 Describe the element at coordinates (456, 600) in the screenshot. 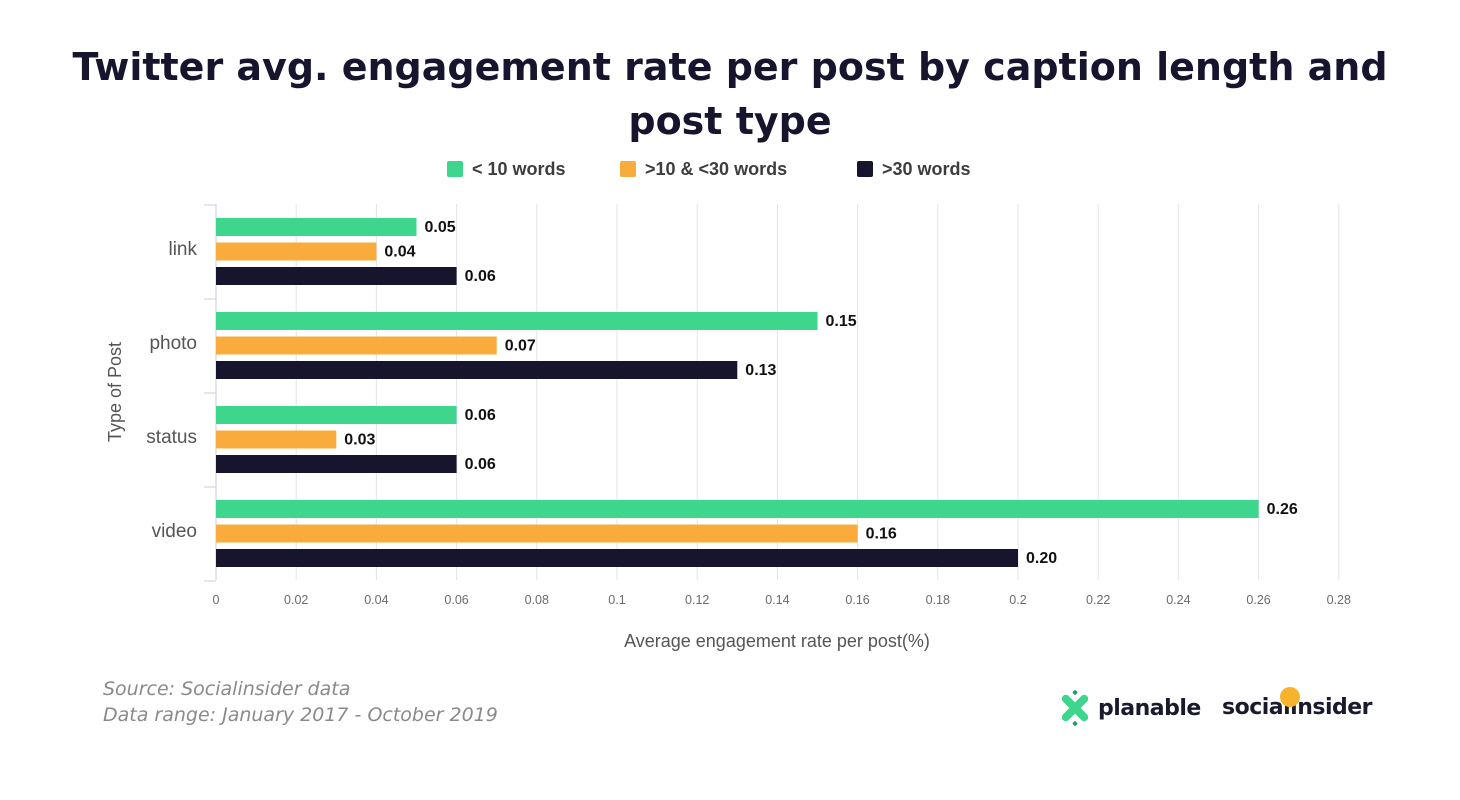

I see `x-tick-label: 0.06` at that location.